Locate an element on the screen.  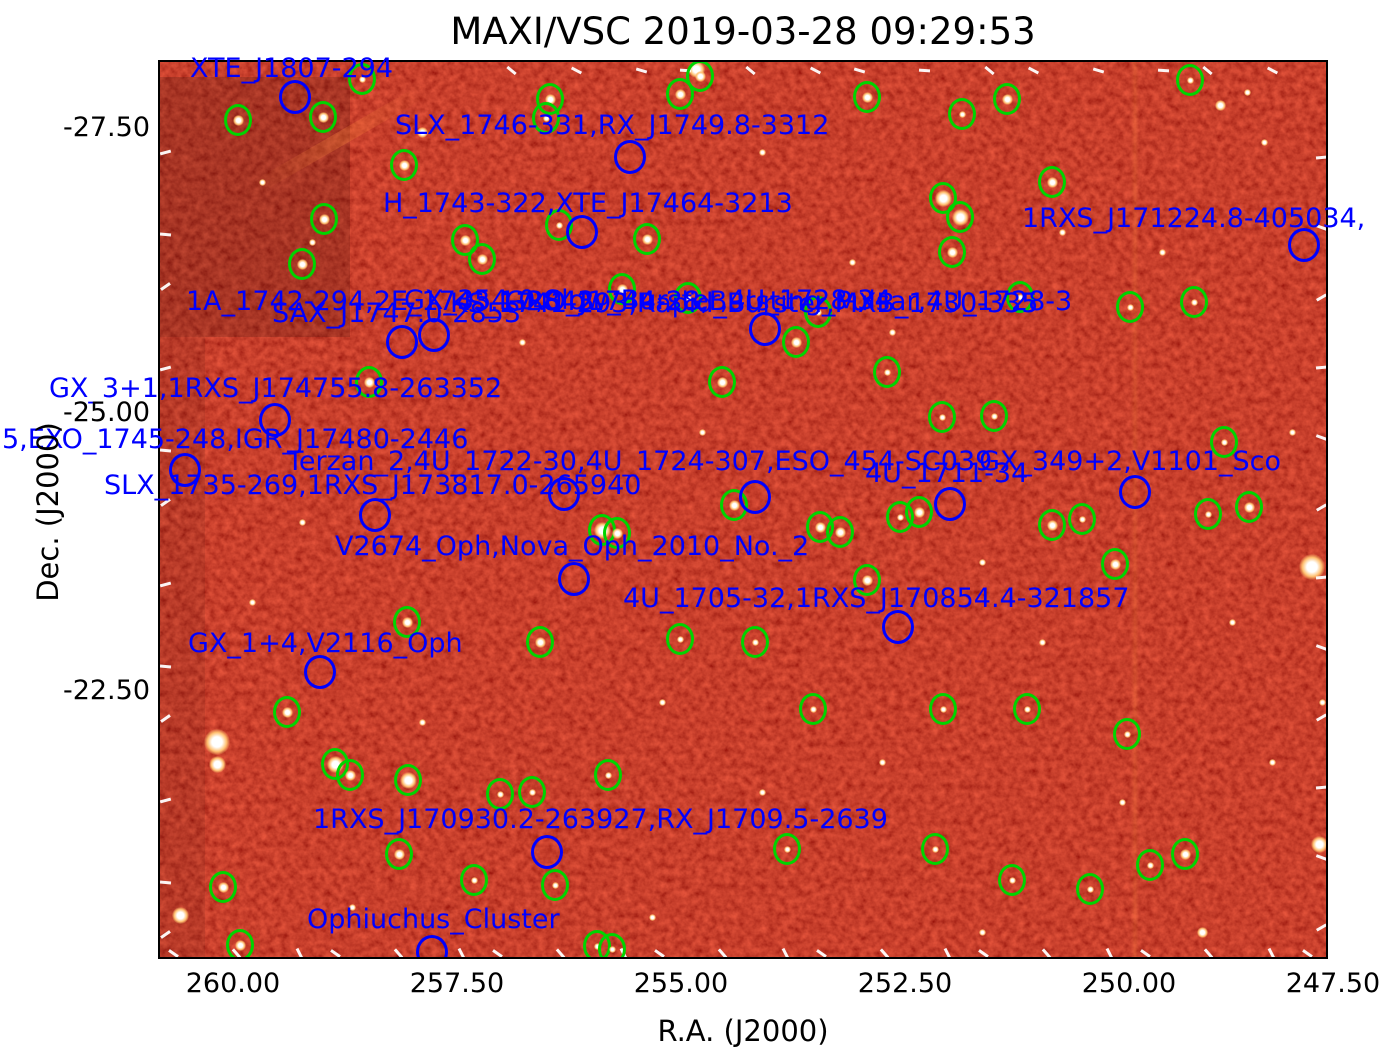
source-label: GX_1+4,V2116_Oph is located at coordinates (325, 643).